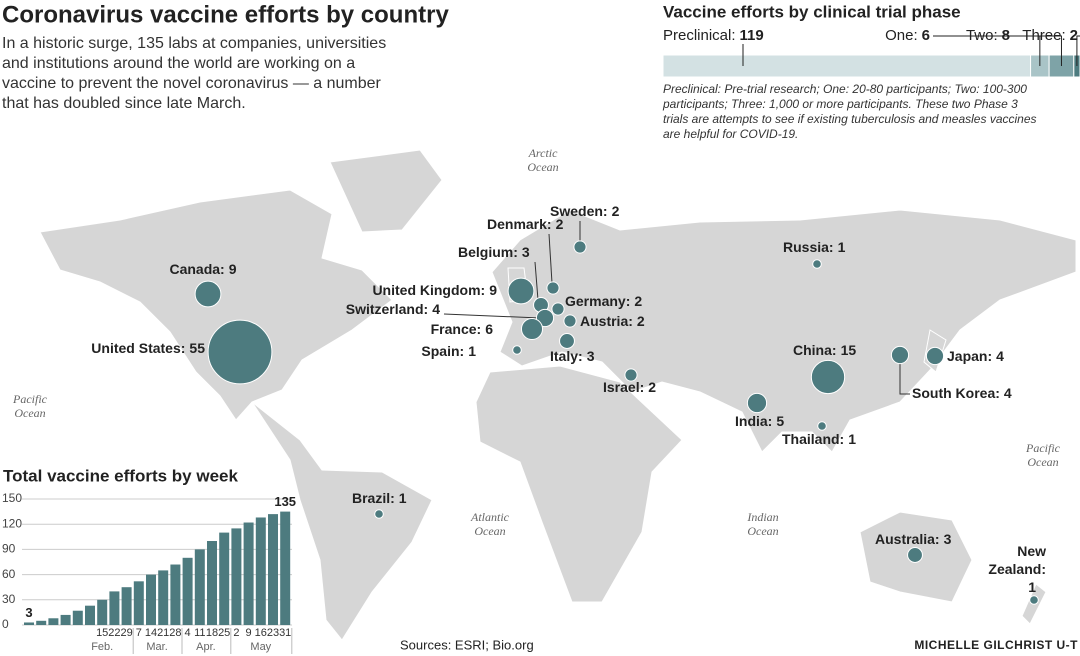 The height and width of the screenshot is (656, 1080). Describe the element at coordinates (387, 309) in the screenshot. I see `country-name: Switzerland:` at that location.